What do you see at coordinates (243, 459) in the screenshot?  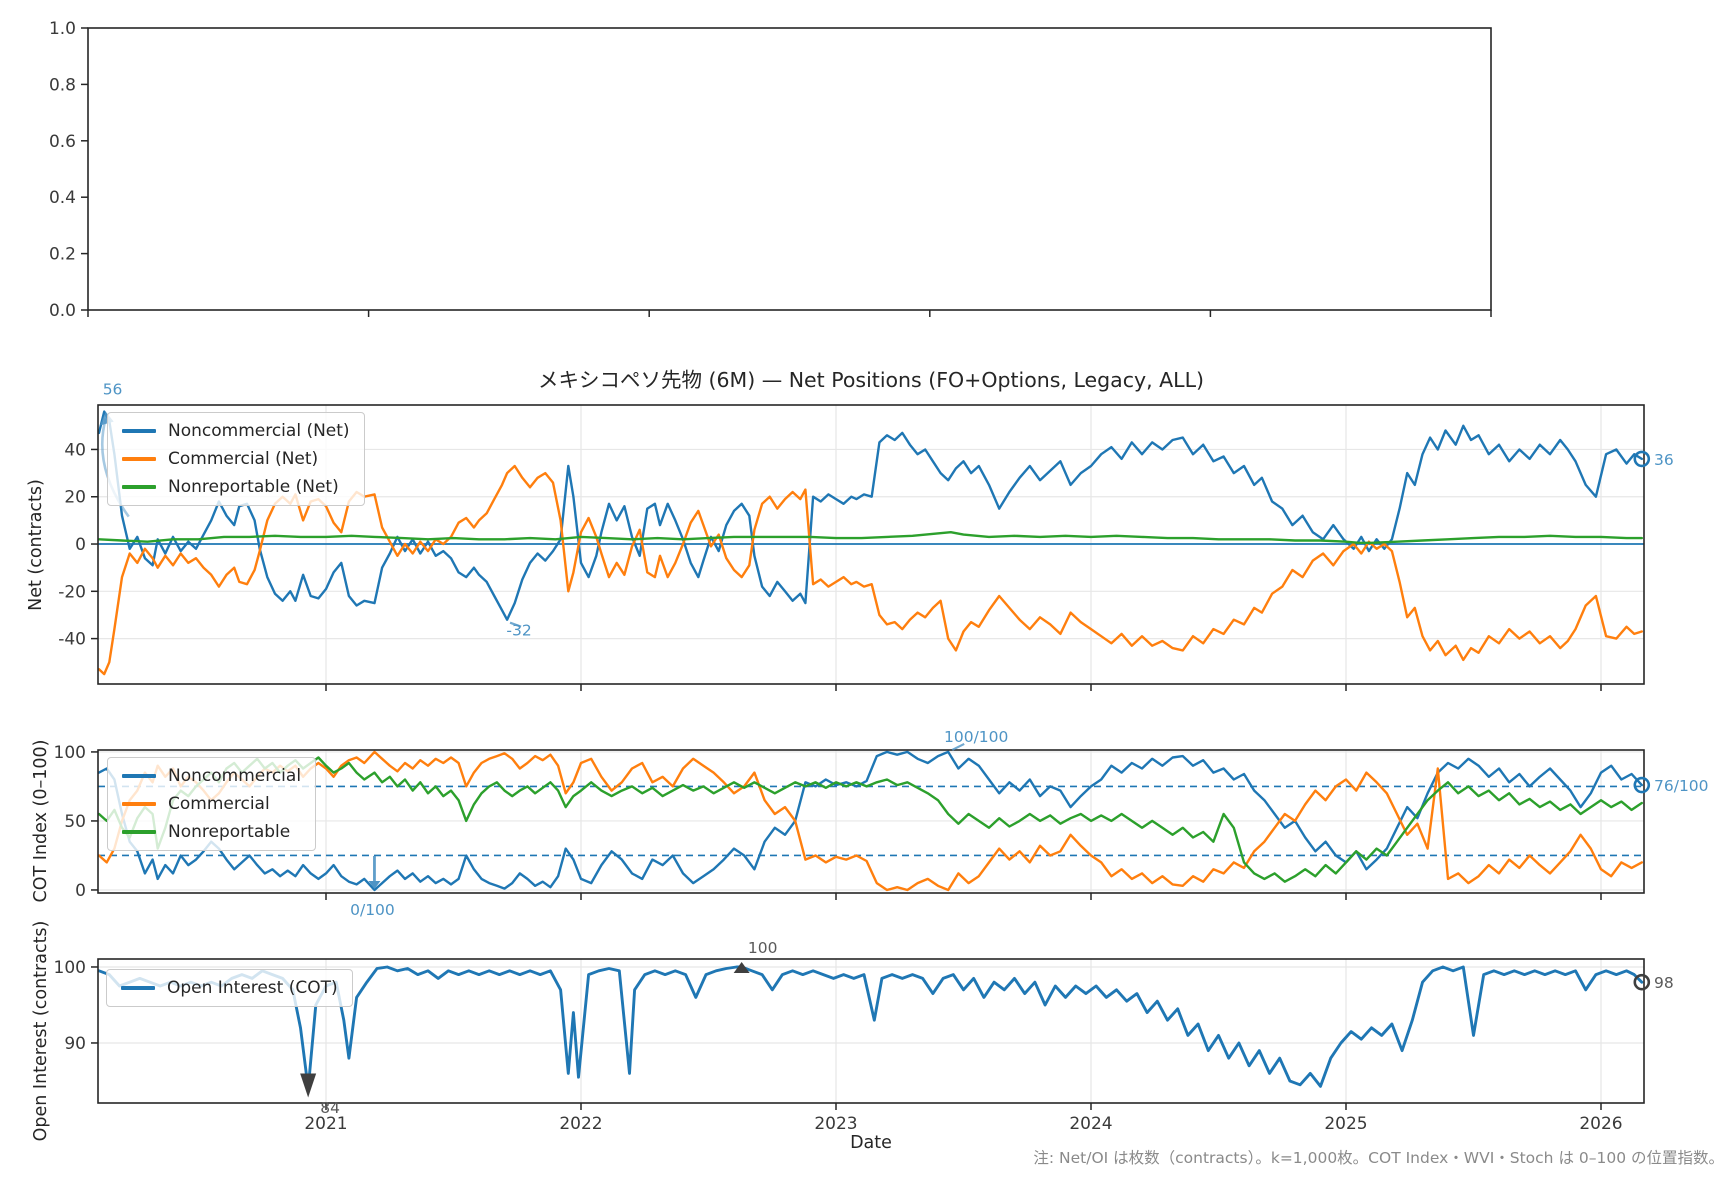 I see `legend-label: Commercial (Net)` at bounding box center [243, 459].